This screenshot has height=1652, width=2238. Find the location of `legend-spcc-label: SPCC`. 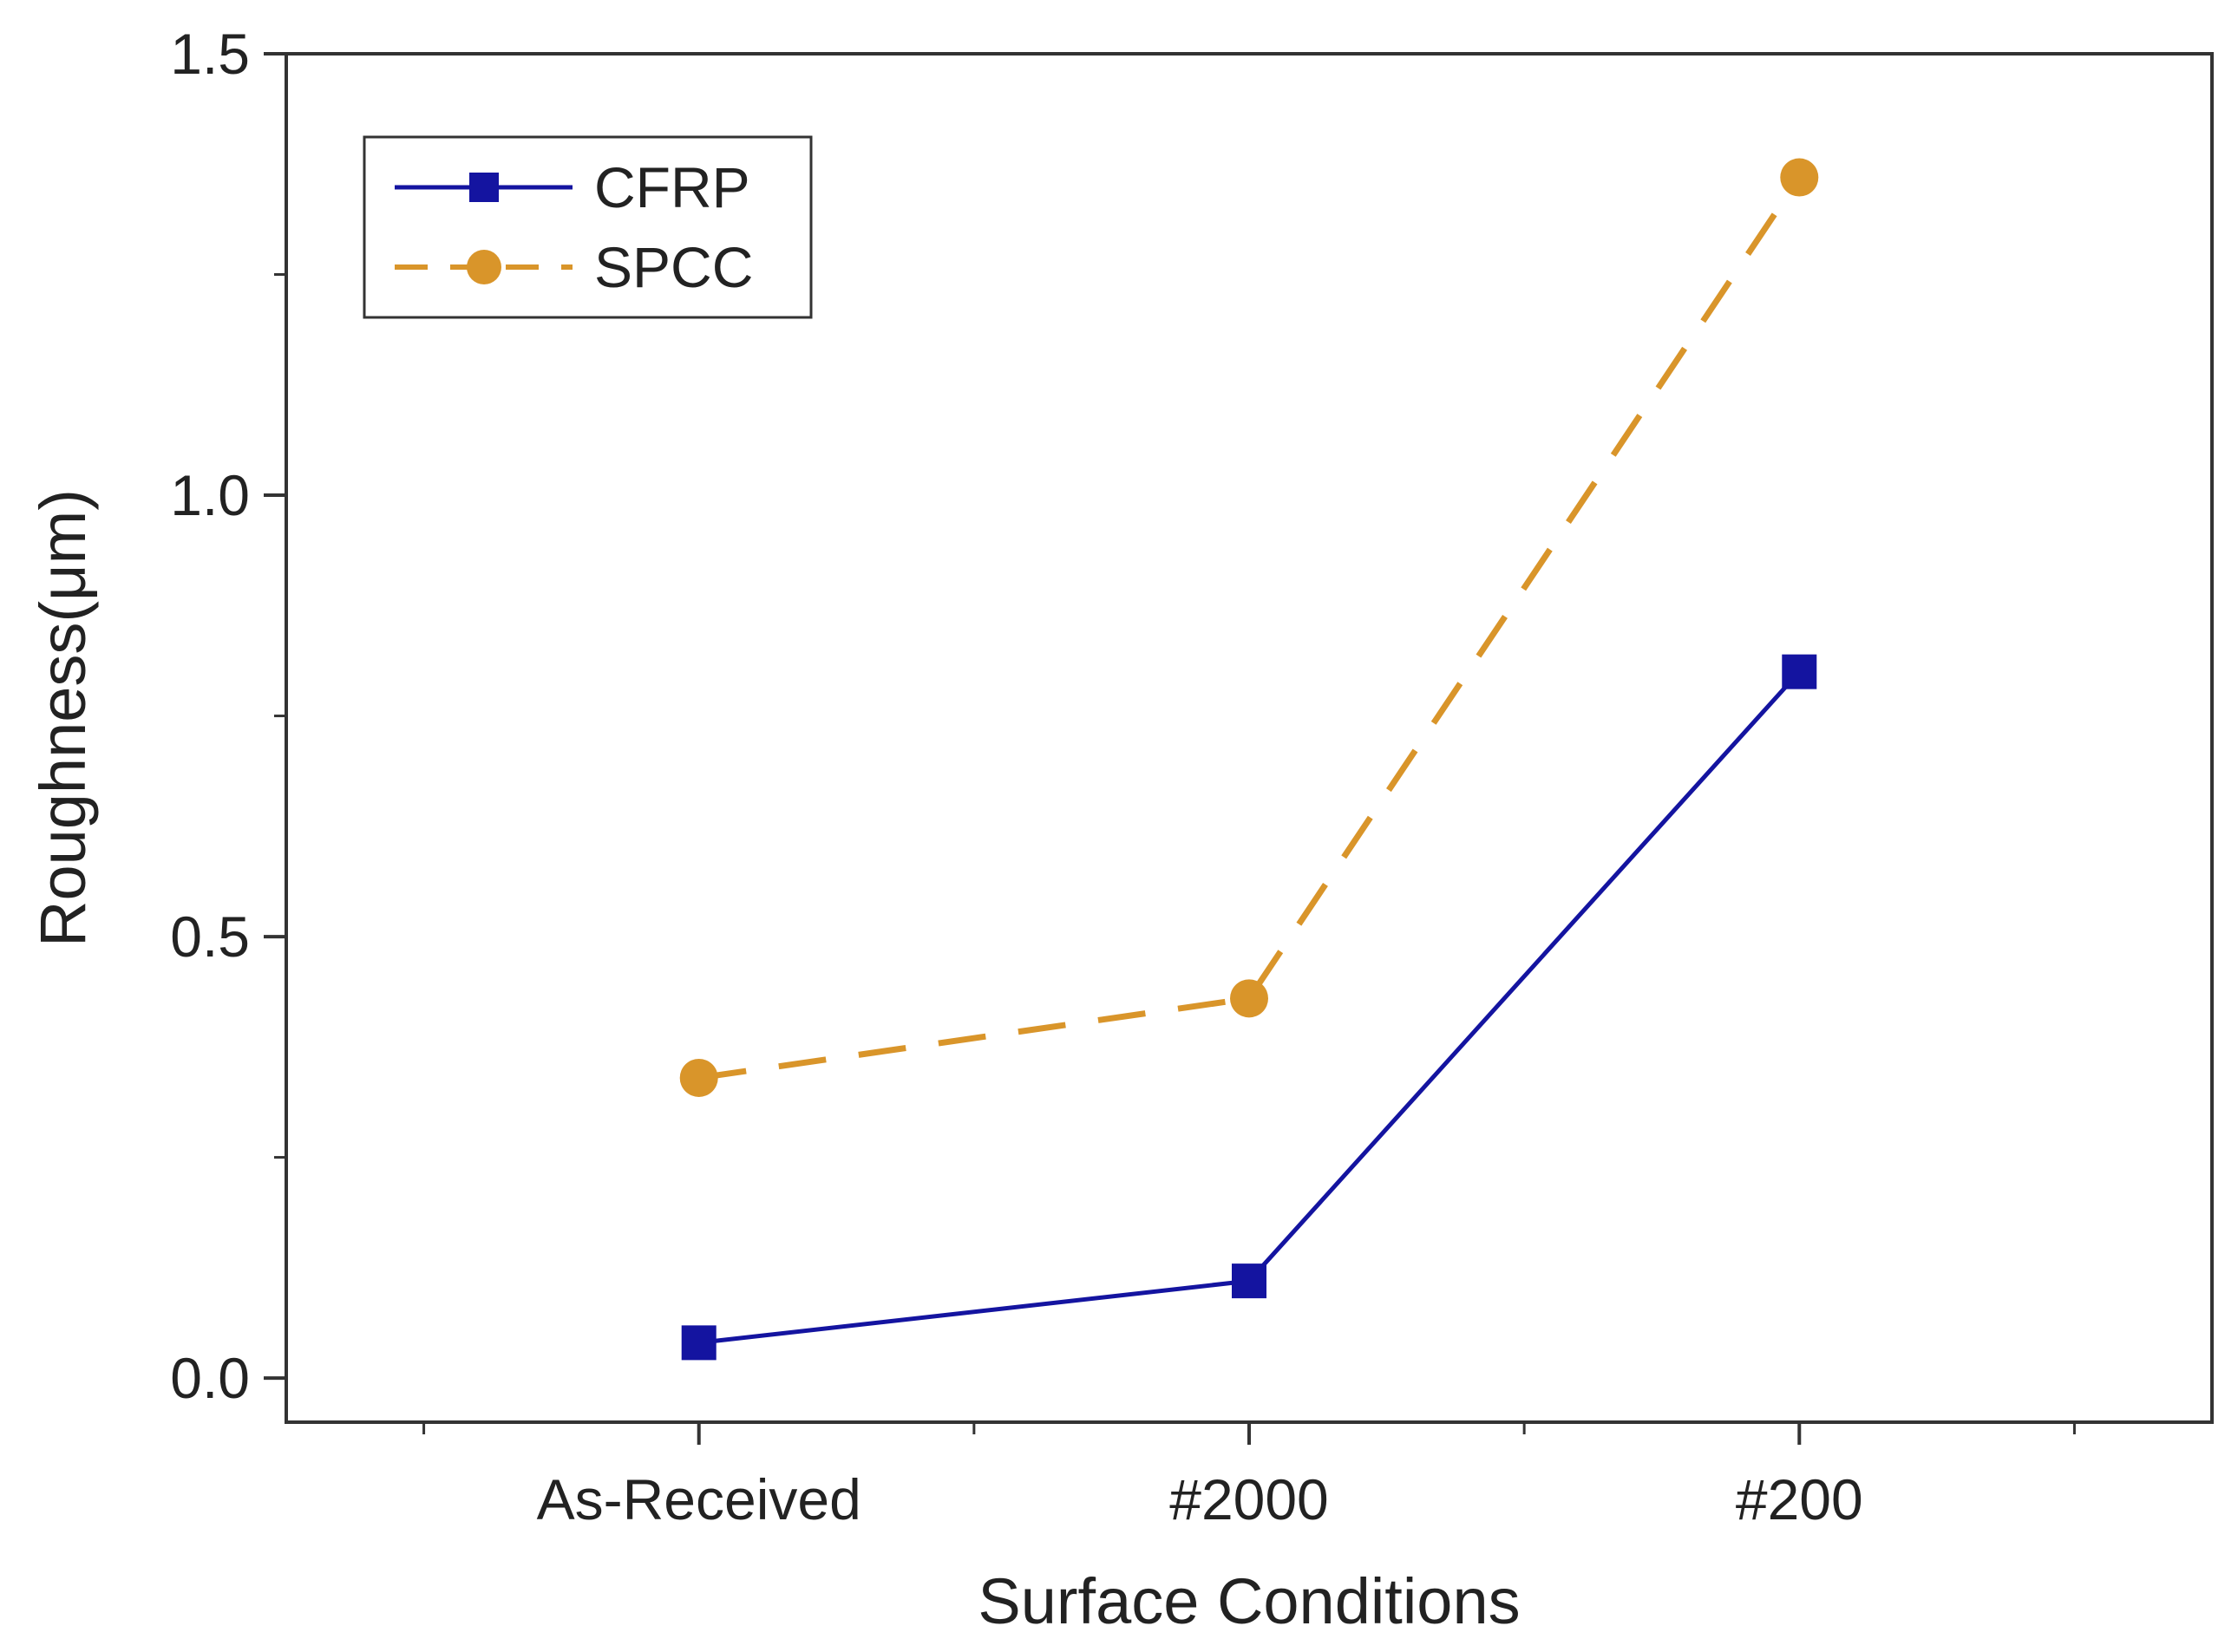

legend-spcc-label: SPCC is located at coordinates (674, 267).